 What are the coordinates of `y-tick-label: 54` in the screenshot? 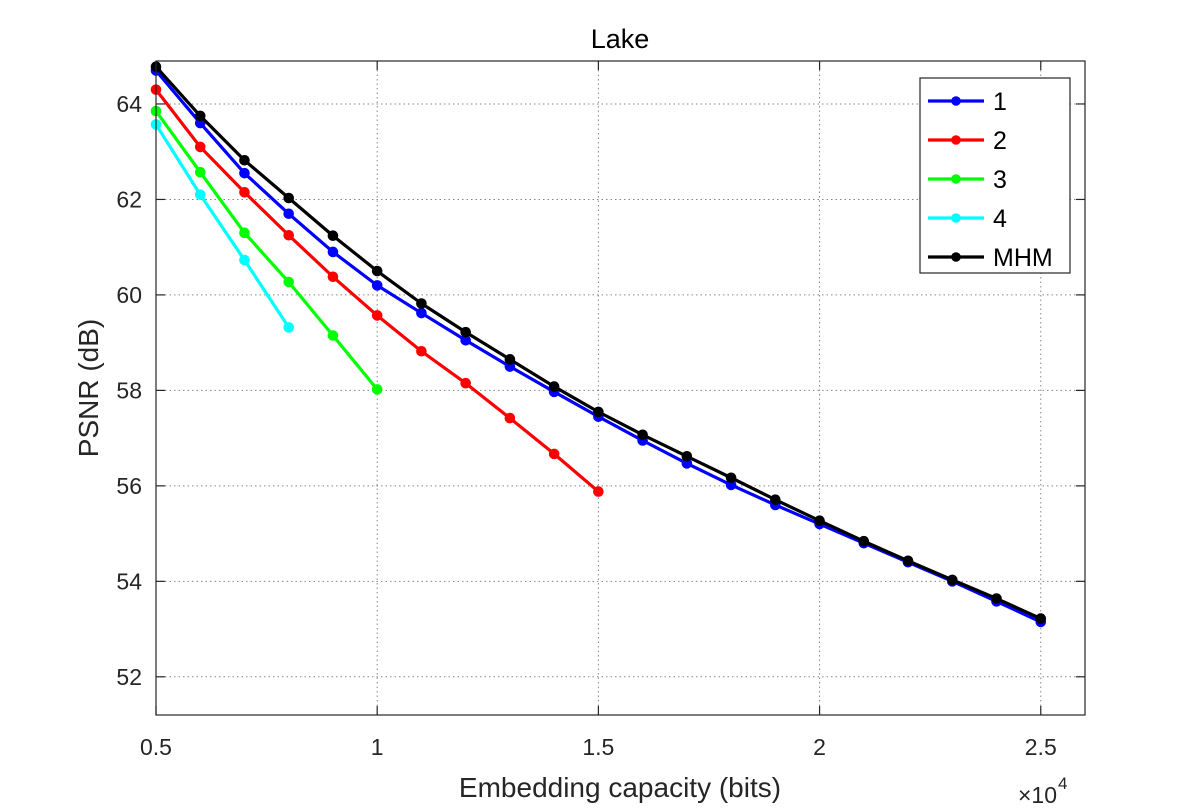 It's located at (129, 581).